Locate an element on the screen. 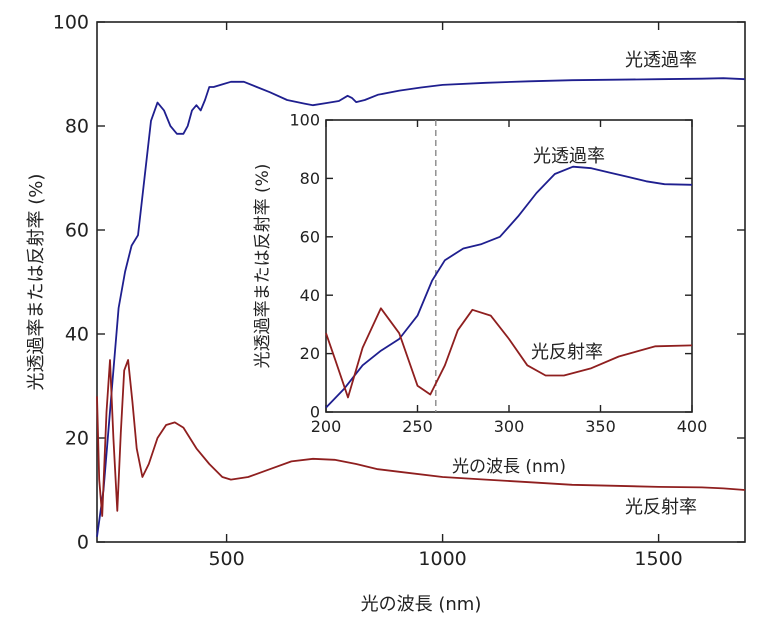 This screenshot has width=768, height=635. inset-y-axis-label: 光透過率または反射率 (%) is located at coordinates (263, 266).